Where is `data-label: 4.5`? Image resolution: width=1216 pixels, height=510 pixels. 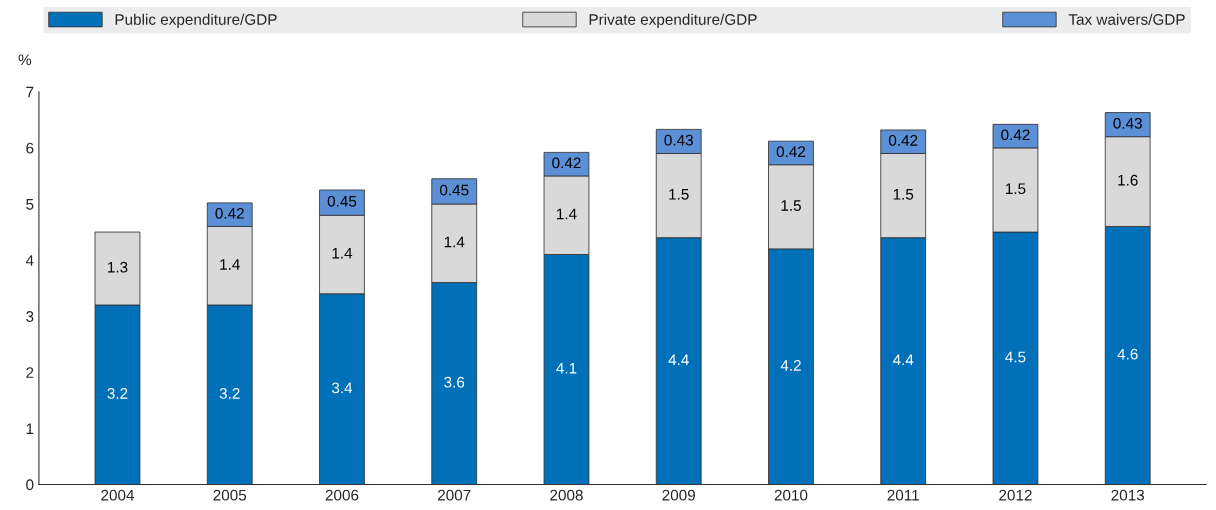
data-label: 4.5 is located at coordinates (1015, 357).